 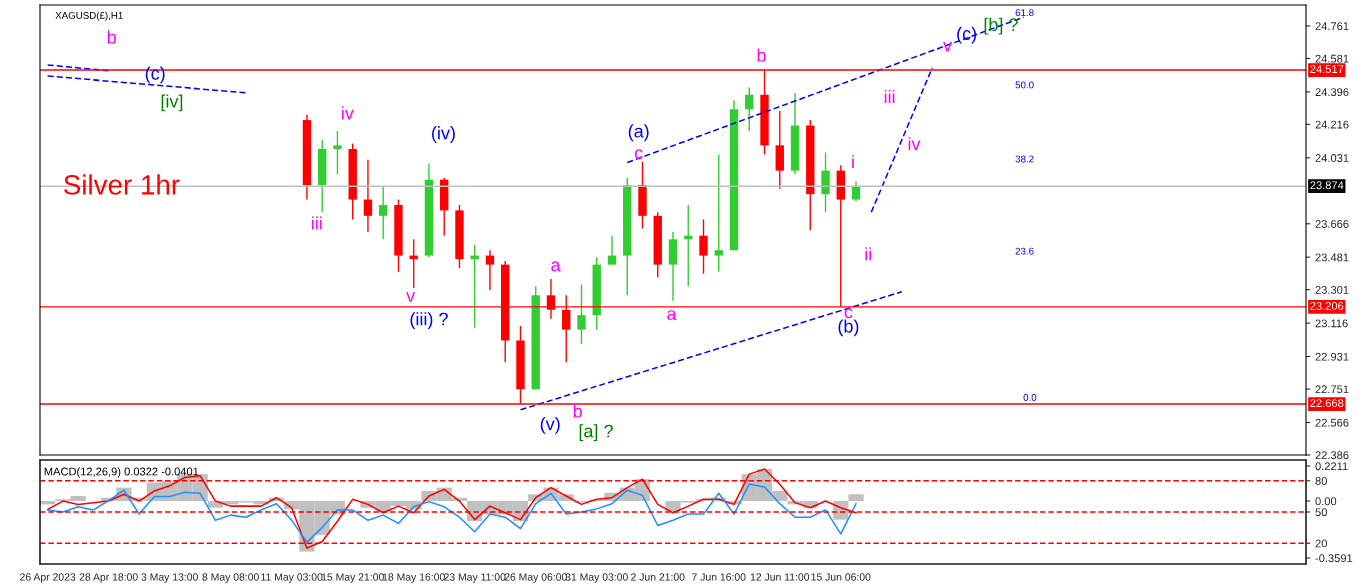 What do you see at coordinates (1327, 69) in the screenshot?
I see `ref-line-label: 24.517` at bounding box center [1327, 69].